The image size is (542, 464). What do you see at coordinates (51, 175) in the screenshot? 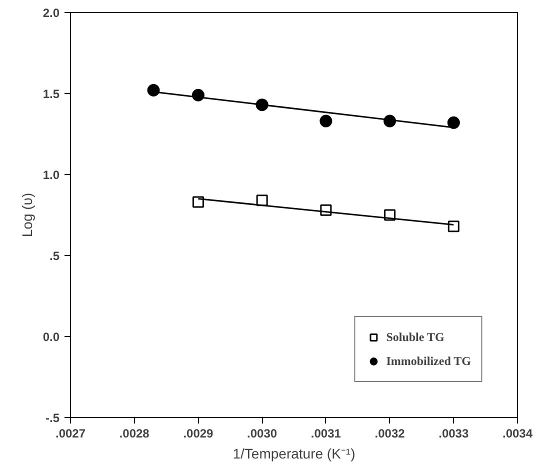
I see `y-tick-label: 1.0` at bounding box center [51, 175].